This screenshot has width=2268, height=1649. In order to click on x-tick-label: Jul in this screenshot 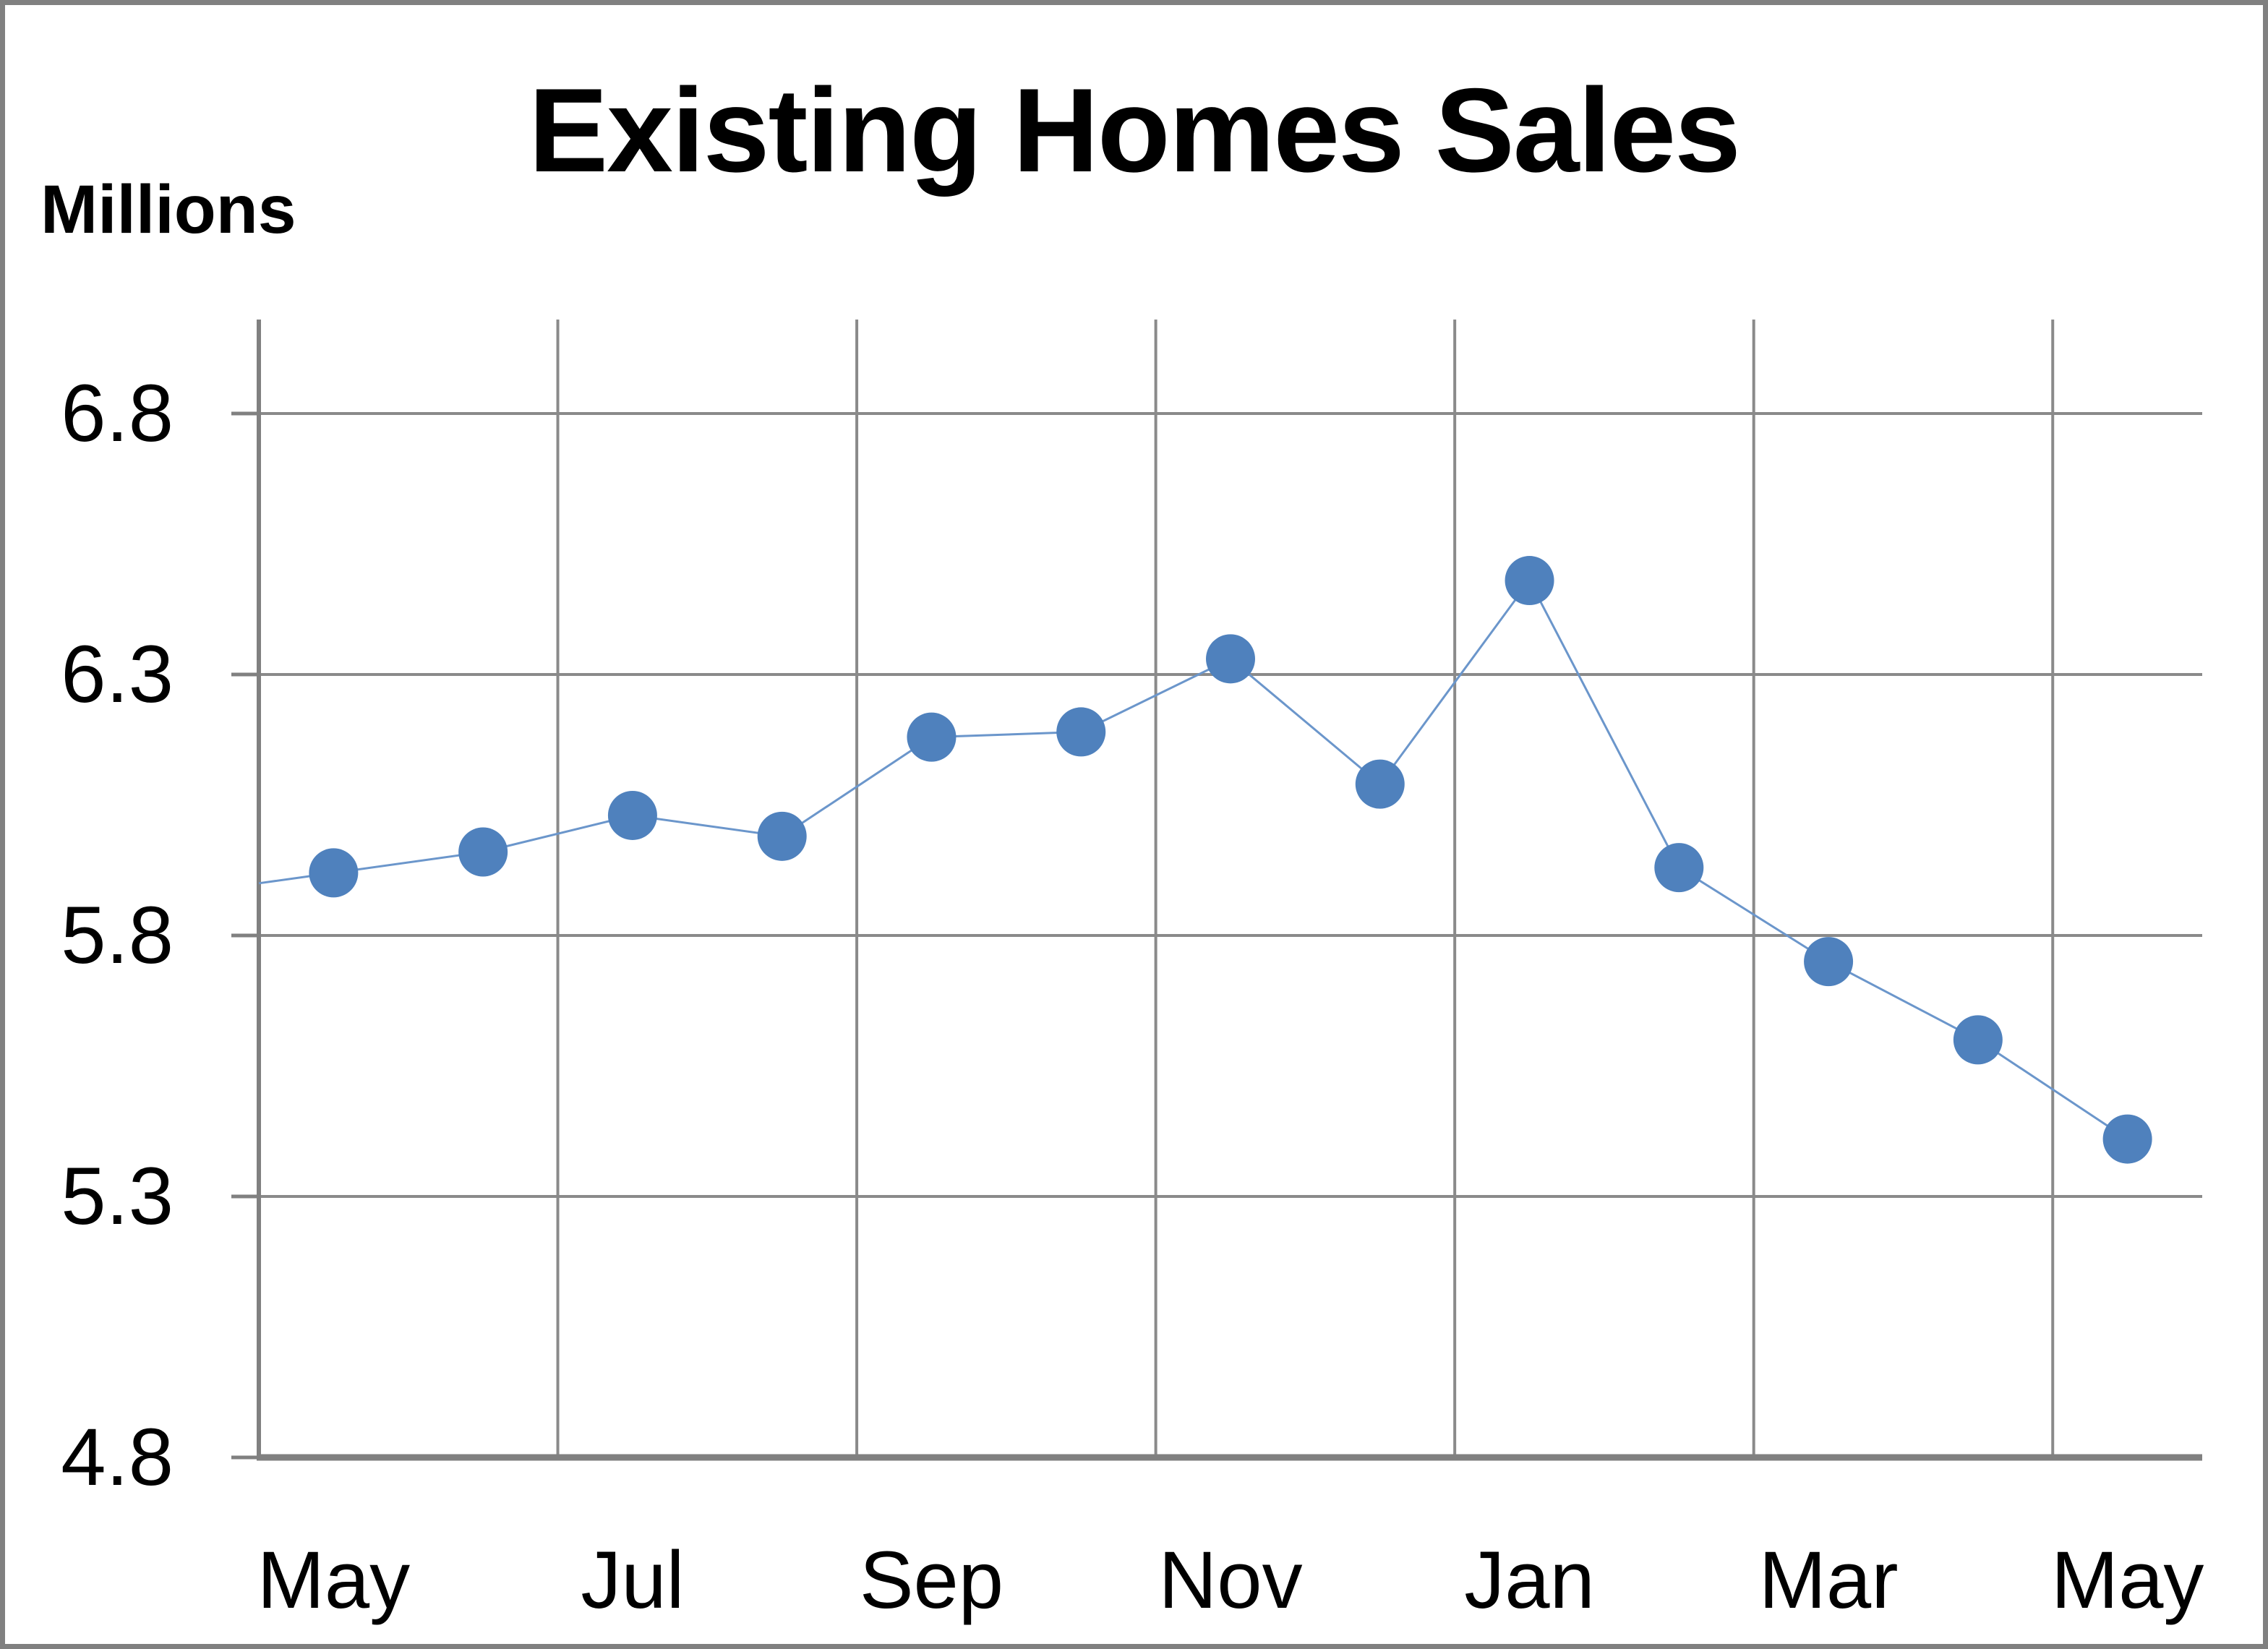, I will do `click(633, 1580)`.